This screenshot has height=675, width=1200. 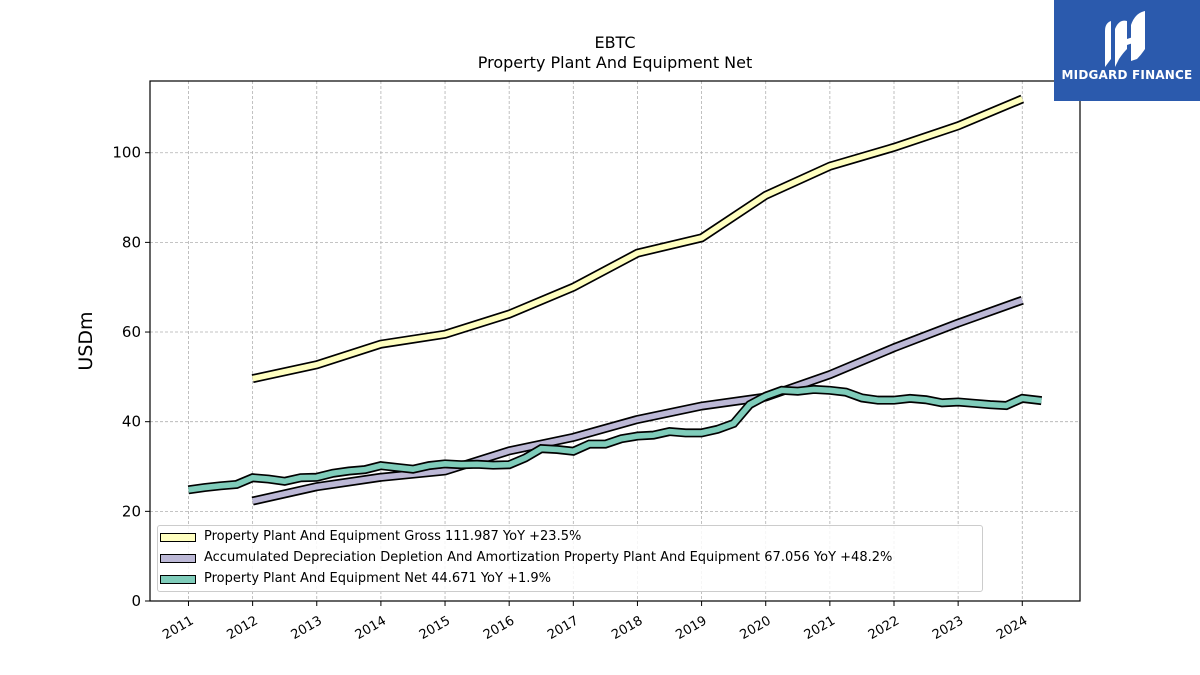 I want to click on x-tick-label: 2014, so click(x=371, y=628).